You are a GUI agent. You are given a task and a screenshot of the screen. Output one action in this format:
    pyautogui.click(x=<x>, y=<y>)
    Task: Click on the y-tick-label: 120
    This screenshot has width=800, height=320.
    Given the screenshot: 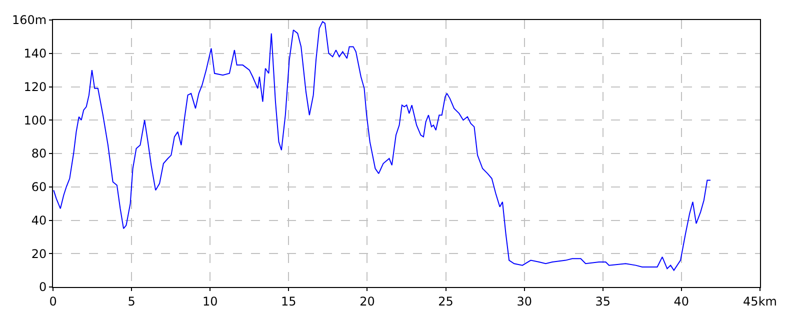 What is the action you would take?
    pyautogui.click(x=35, y=87)
    